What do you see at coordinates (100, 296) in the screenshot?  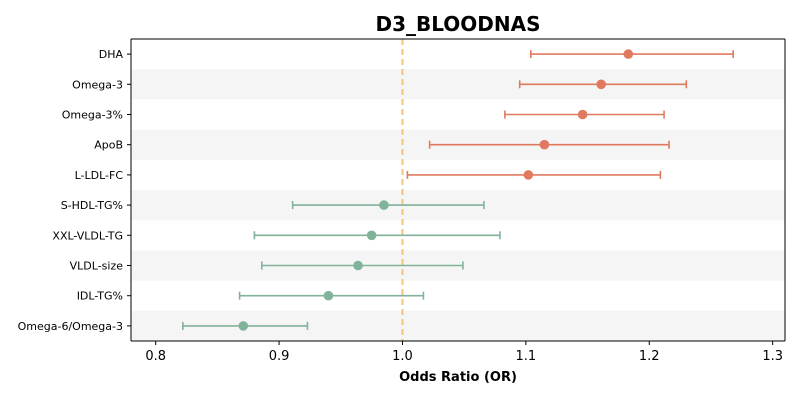 I see `y-tick-label: IDL-TG%` at bounding box center [100, 296].